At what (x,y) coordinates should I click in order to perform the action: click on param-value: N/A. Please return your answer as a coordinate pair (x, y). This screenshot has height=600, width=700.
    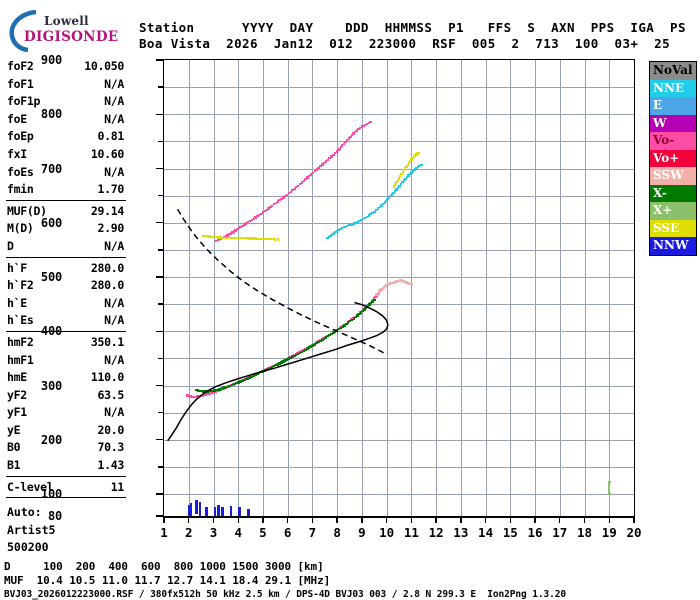
    Looking at the image, I should click on (114, 320).